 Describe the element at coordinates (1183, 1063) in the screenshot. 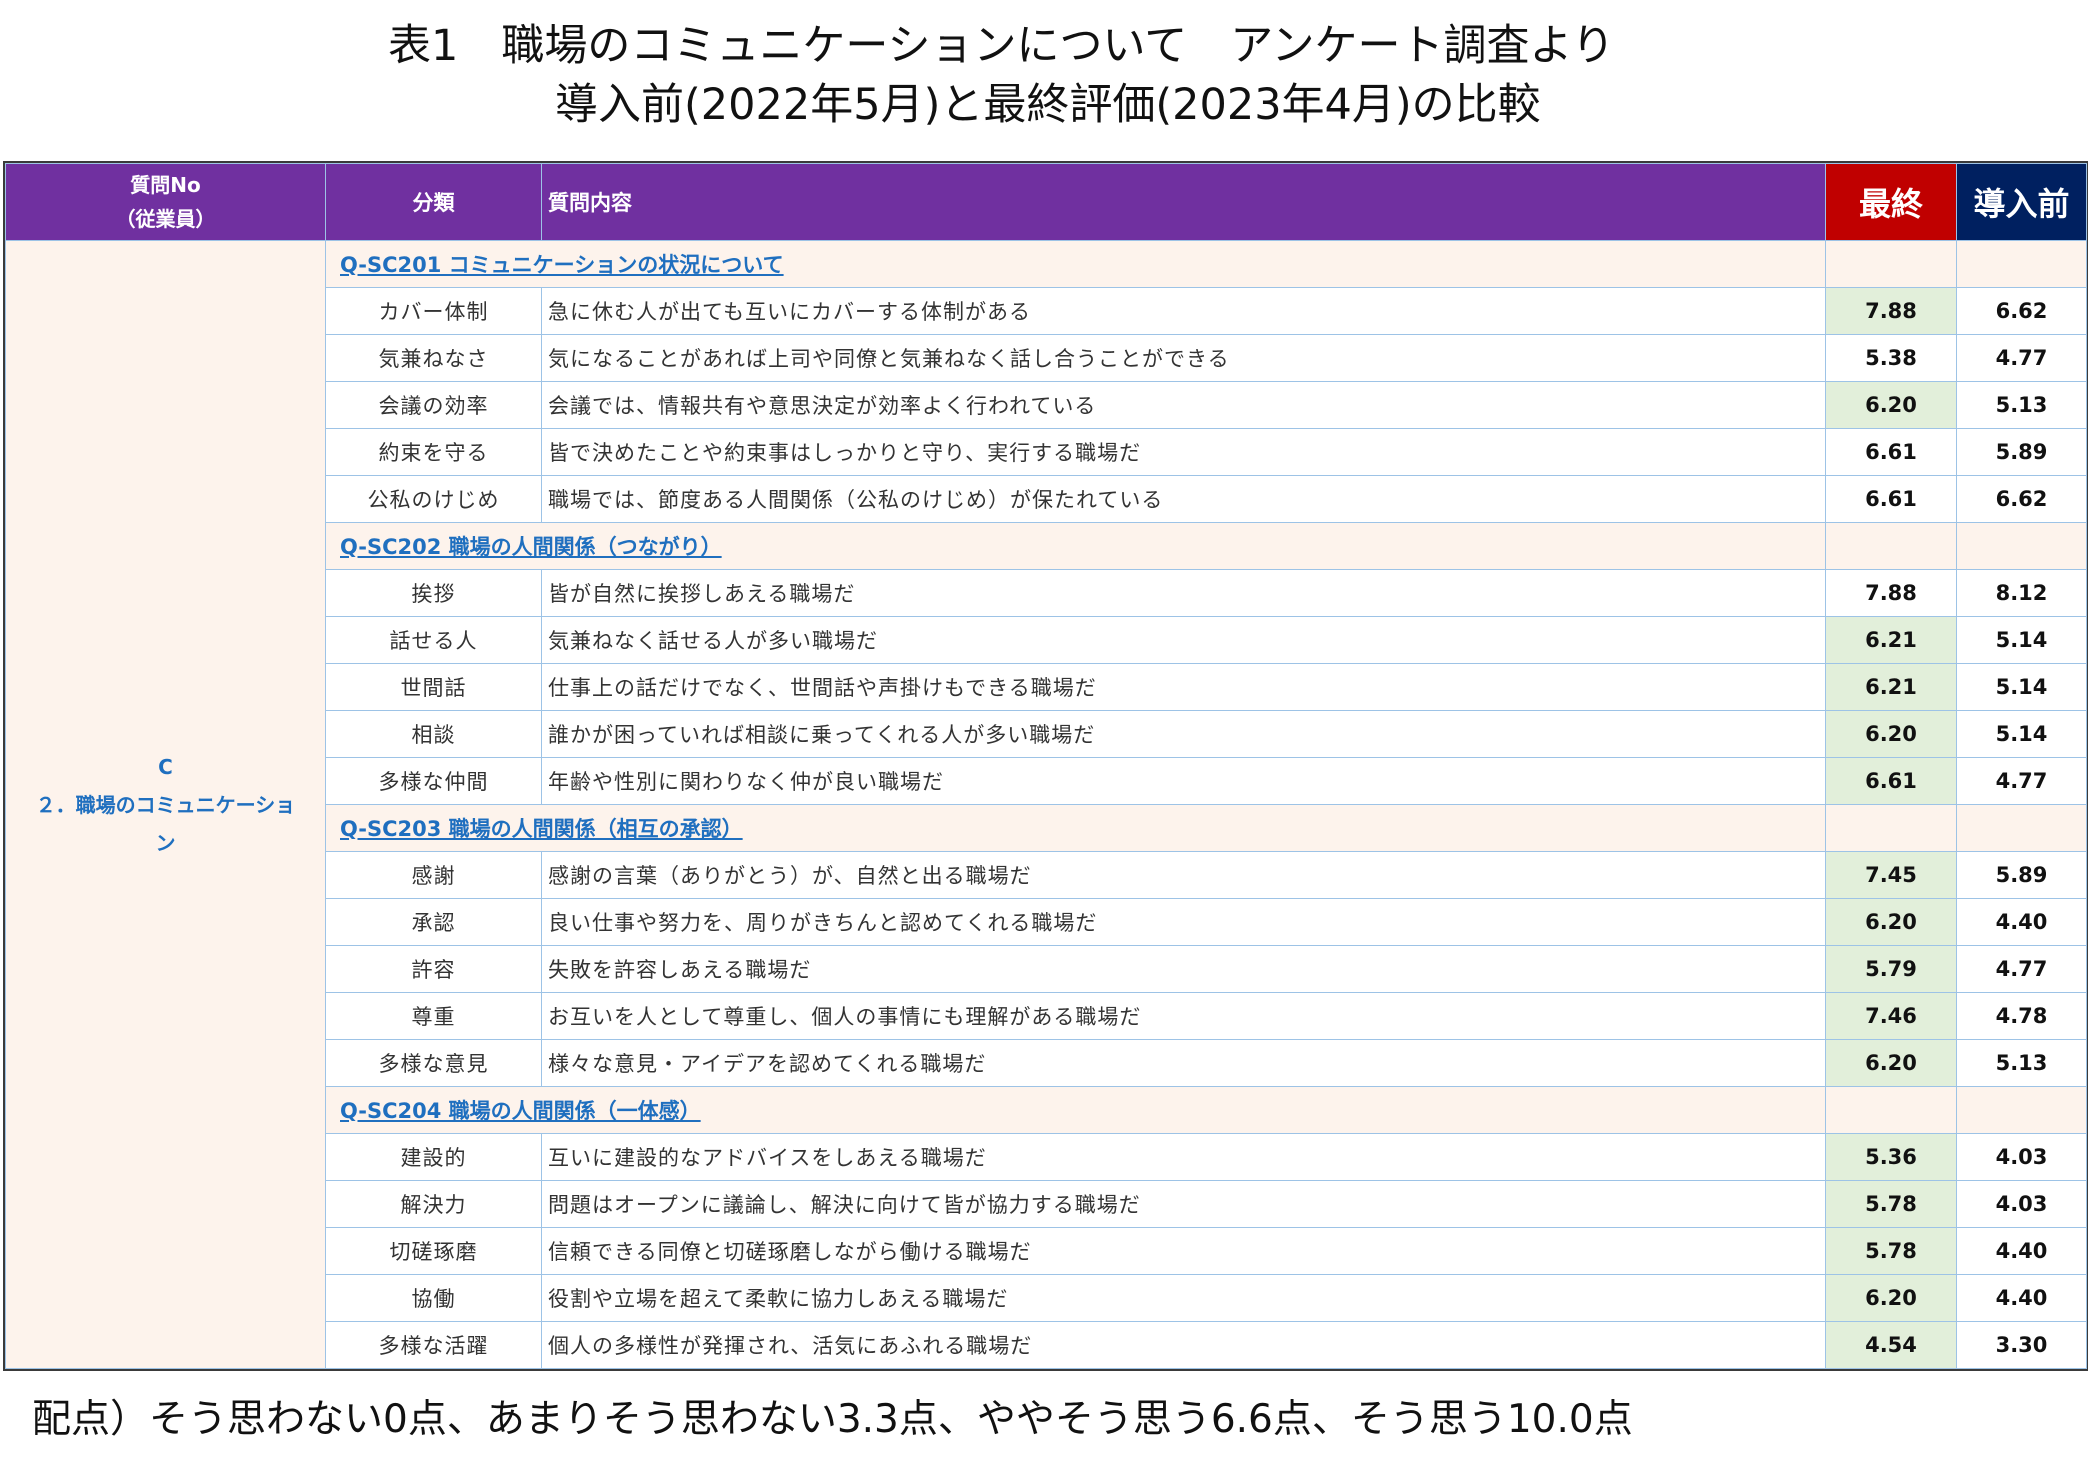

I see `row-question: 様々な意見・アイデアを認めてくれる職場だ` at that location.